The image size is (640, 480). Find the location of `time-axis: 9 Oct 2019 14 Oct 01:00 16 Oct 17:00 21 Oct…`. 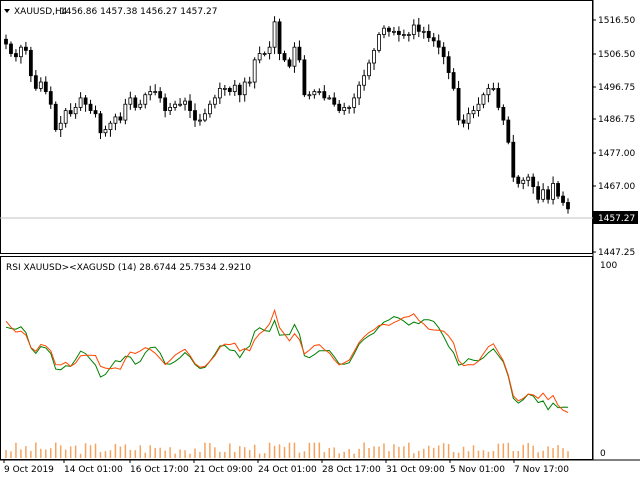

time-axis: 9 Oct 2019 14 Oct 01:00 16 Oct 17:00 21 Oct… is located at coordinates (286, 467).